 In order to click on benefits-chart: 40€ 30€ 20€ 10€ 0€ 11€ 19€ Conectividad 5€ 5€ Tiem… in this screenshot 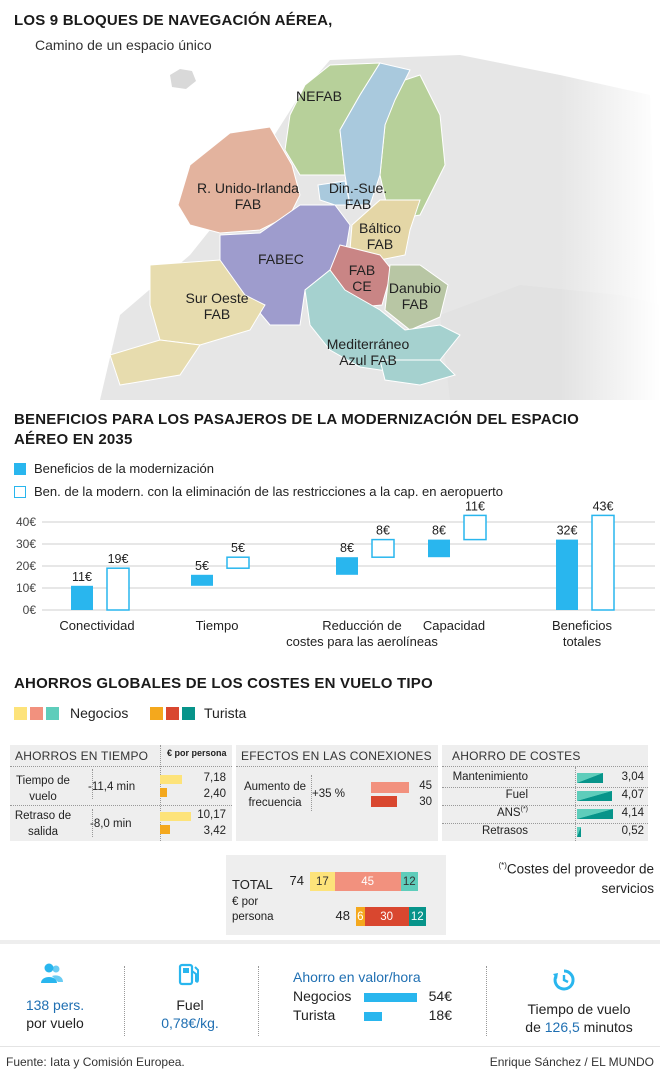, I will do `click(335, 574)`.